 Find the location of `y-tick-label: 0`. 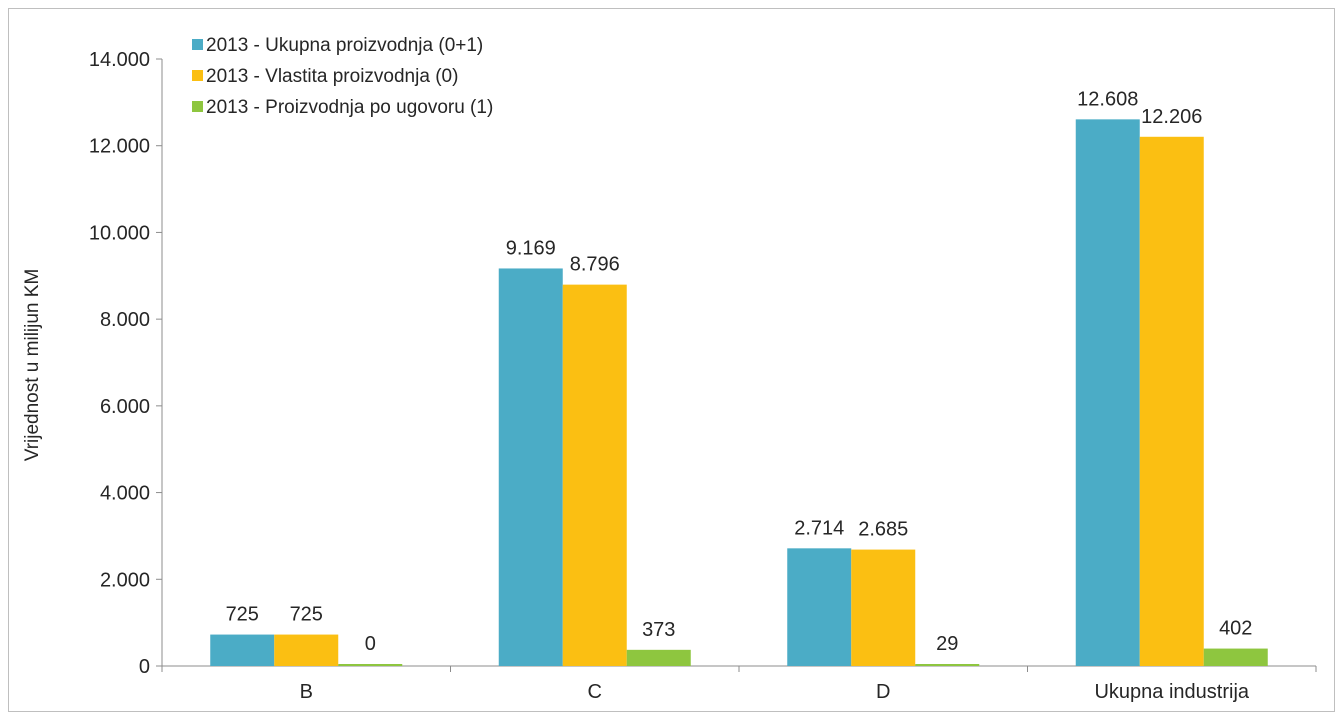

y-tick-label: 0 is located at coordinates (144, 667).